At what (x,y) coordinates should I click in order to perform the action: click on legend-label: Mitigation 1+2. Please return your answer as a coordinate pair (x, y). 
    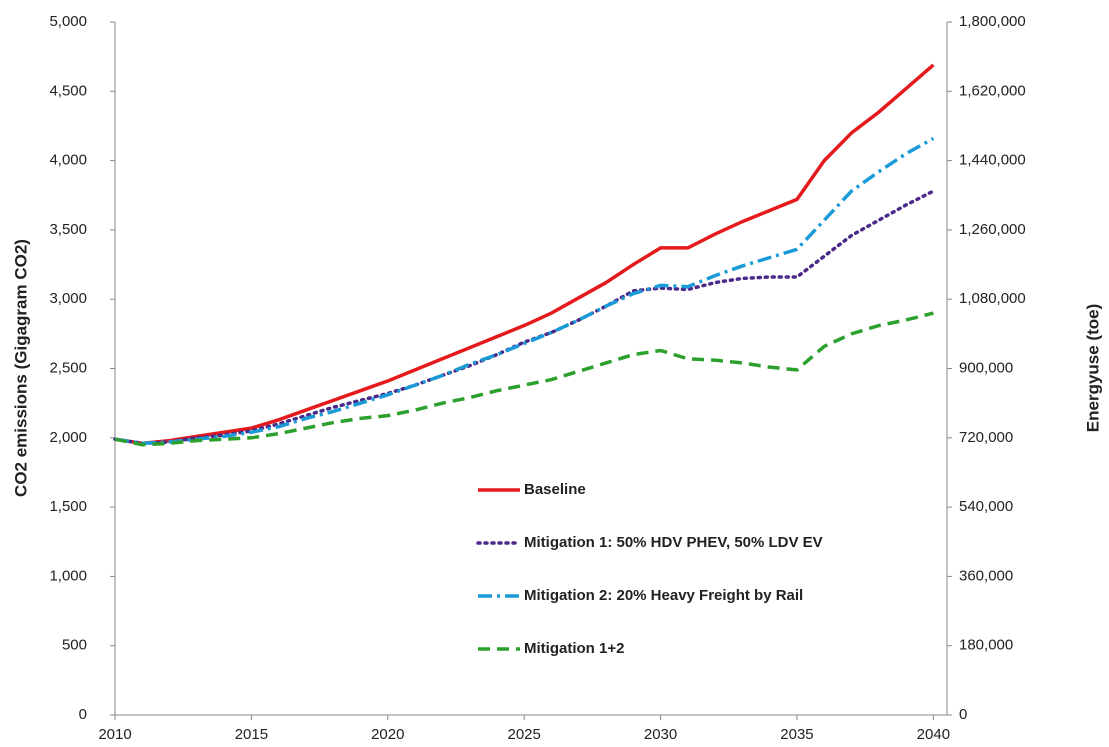
    Looking at the image, I should click on (574, 648).